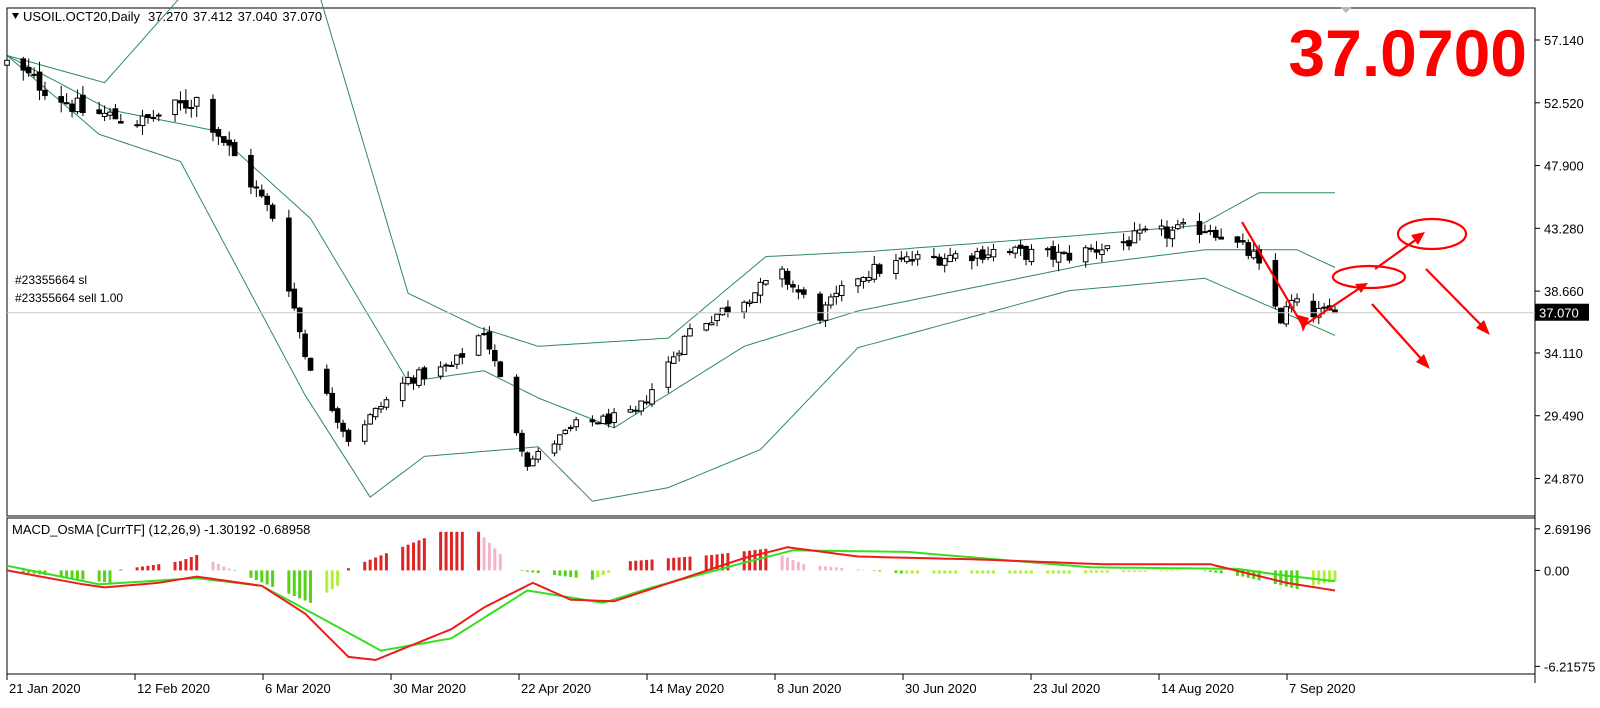 The width and height of the screenshot is (1600, 708). What do you see at coordinates (1565, 598) in the screenshot?
I see `macd-axis: 2.69196 0.00 -6.21575` at bounding box center [1565, 598].